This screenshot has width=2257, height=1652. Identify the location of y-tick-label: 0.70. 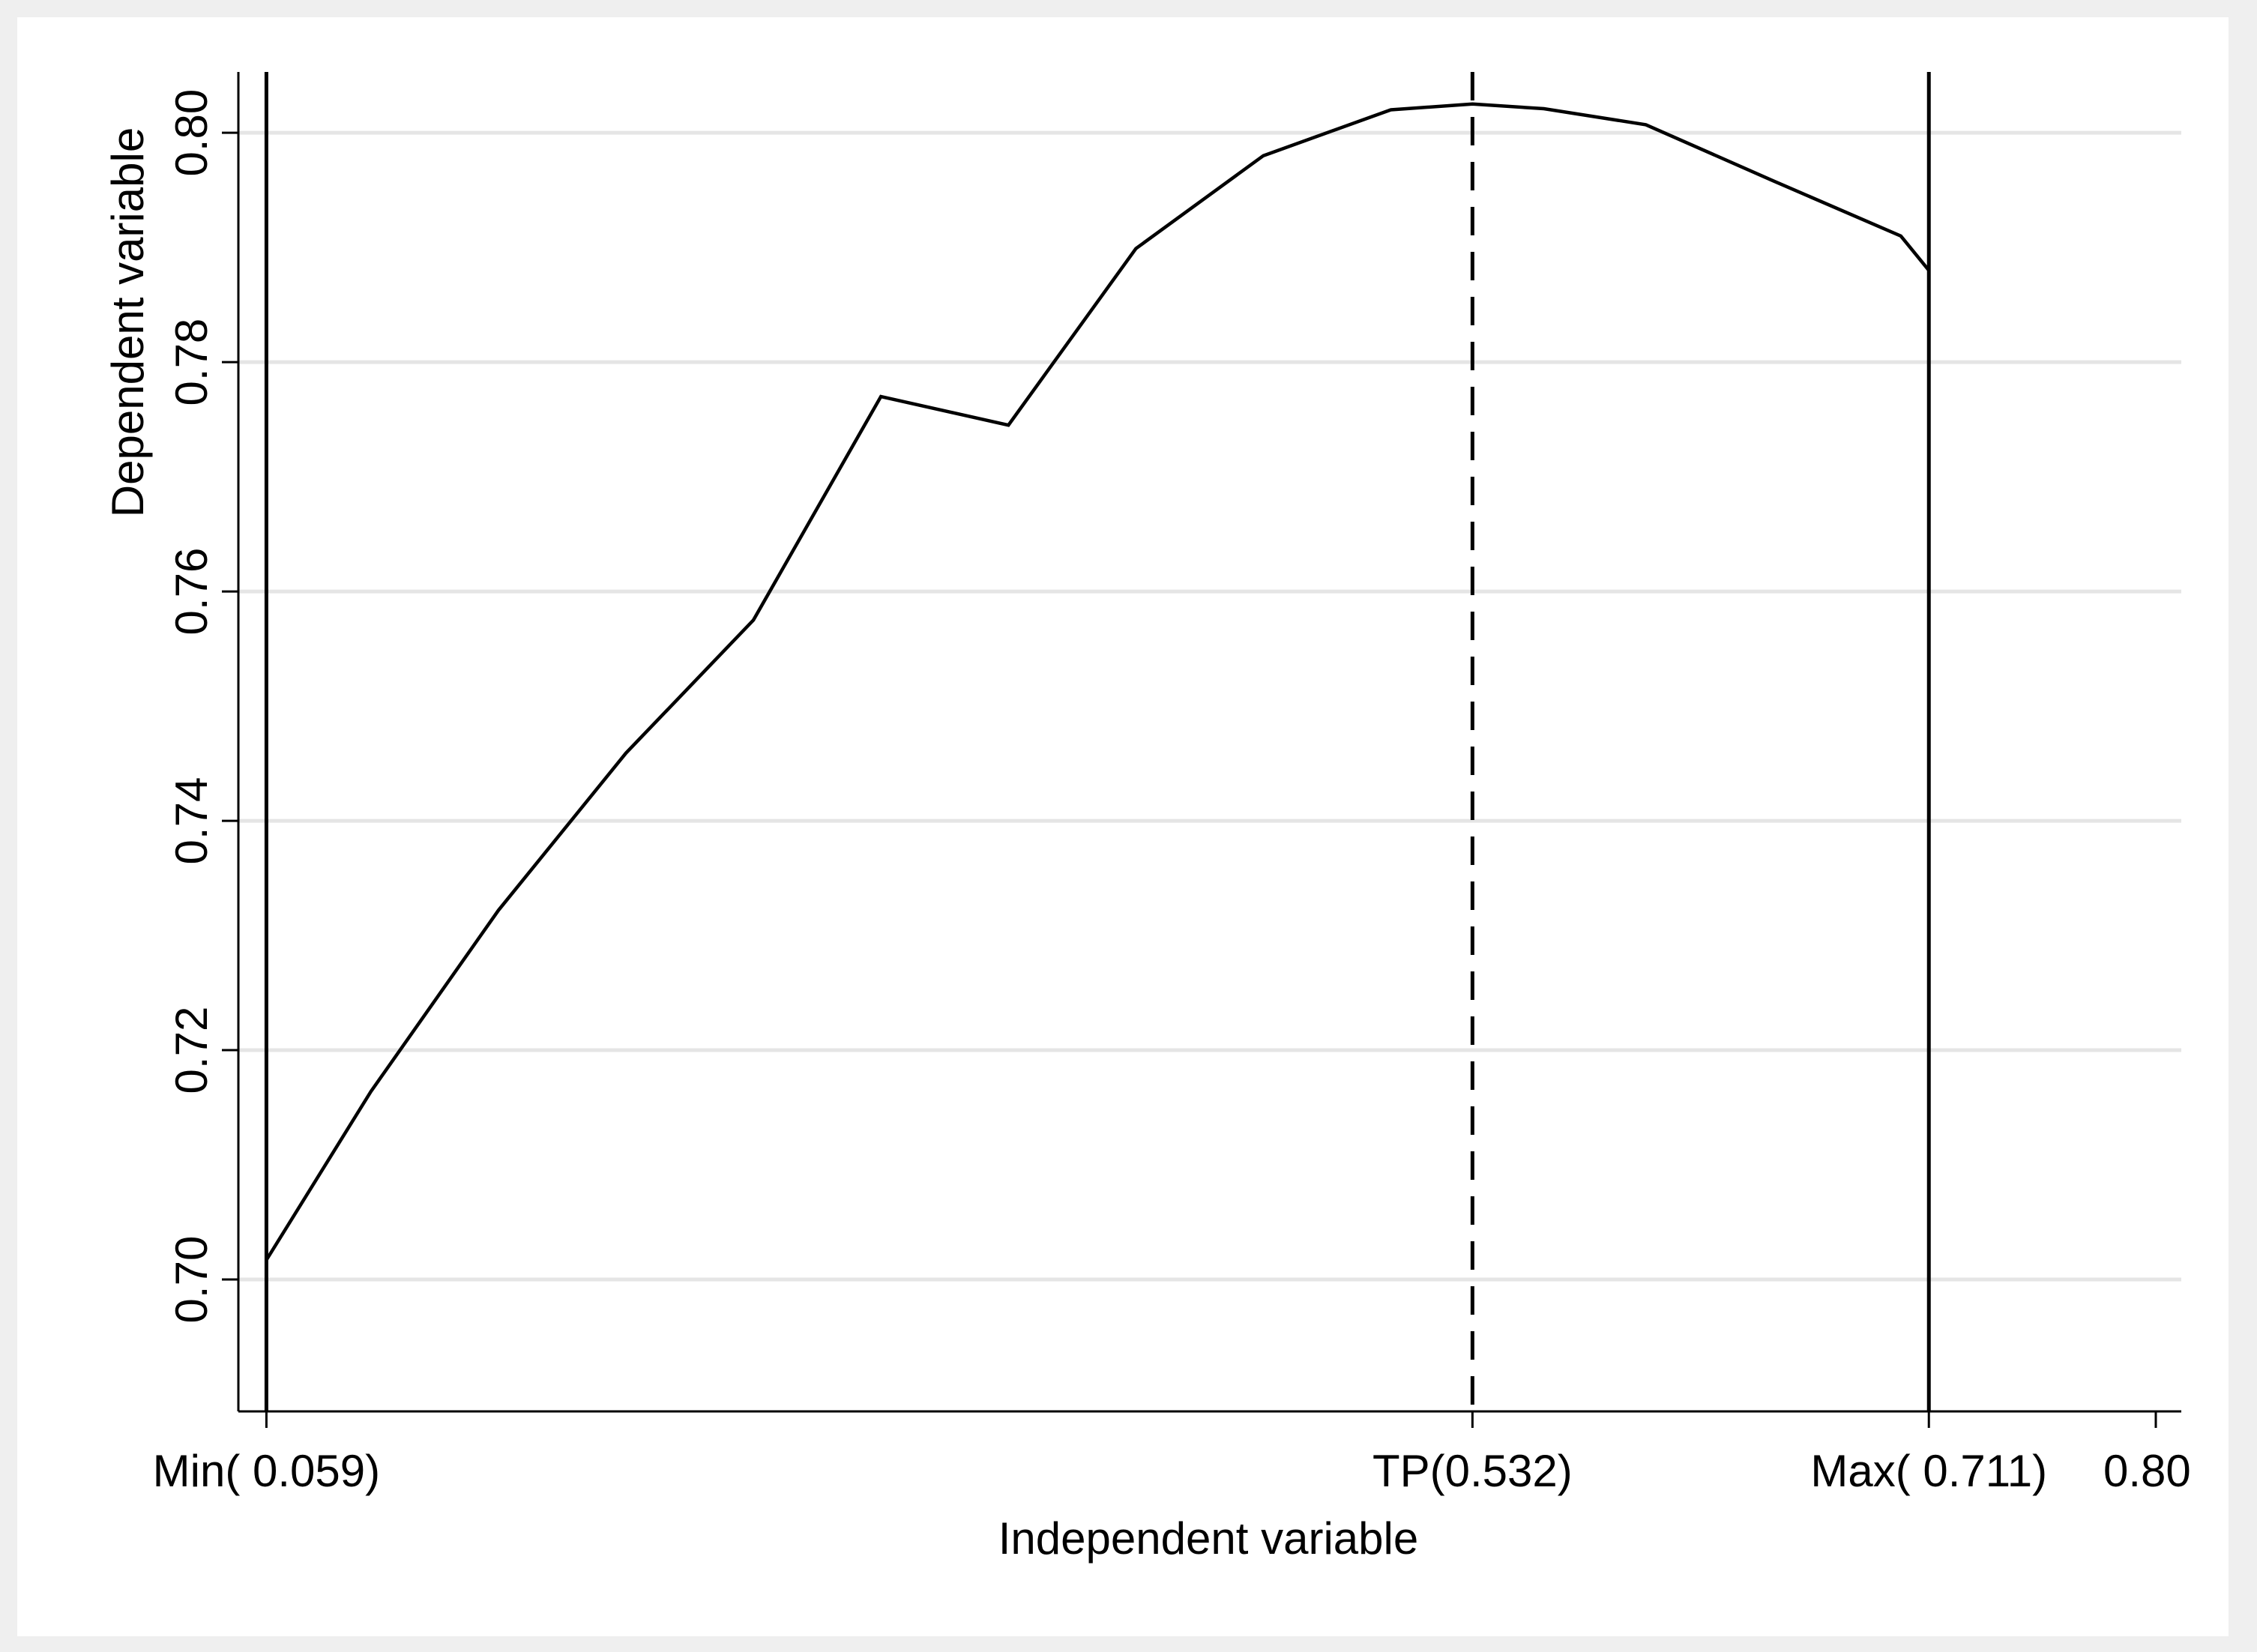
(191, 1280).